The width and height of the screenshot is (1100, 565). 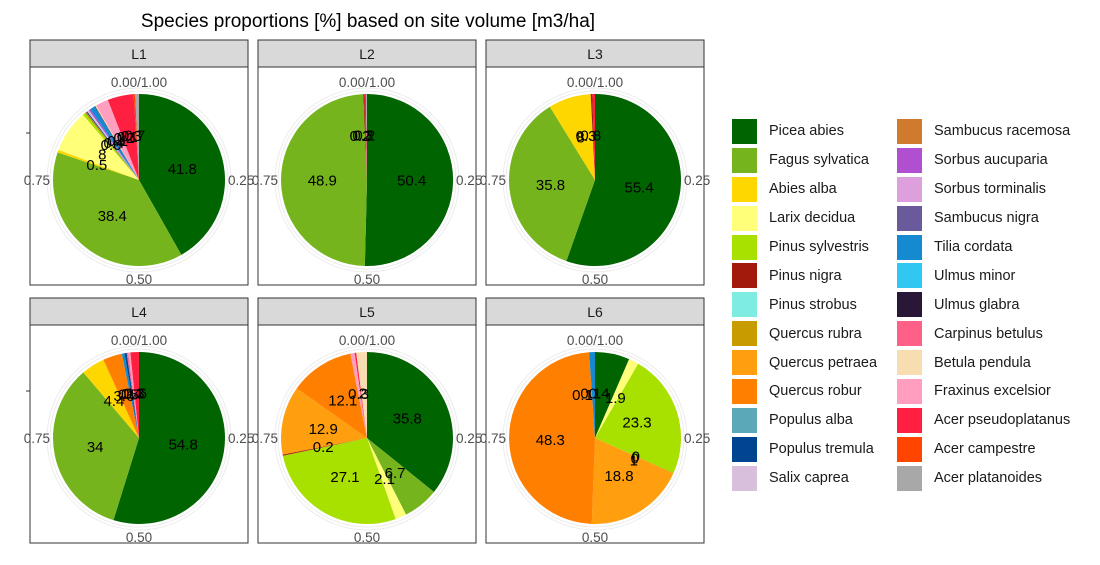 What do you see at coordinates (804, 247) in the screenshot?
I see `legend-item-pinus-sylvestris: Pinus sylvestris` at bounding box center [804, 247].